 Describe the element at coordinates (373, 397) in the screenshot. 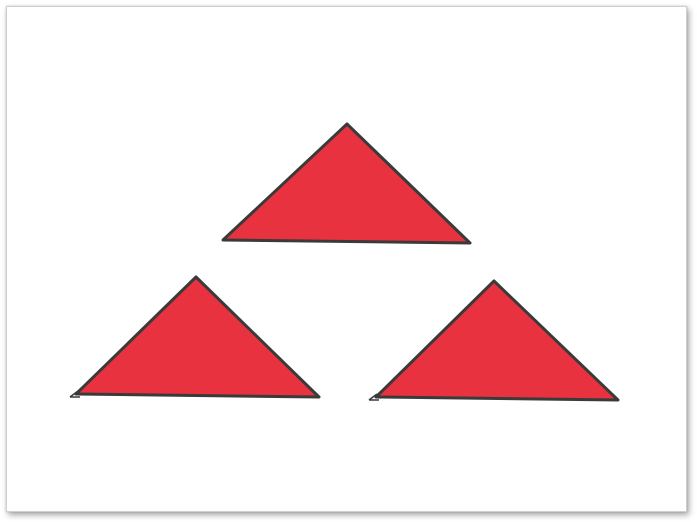

I see `scan-mark-right` at that location.